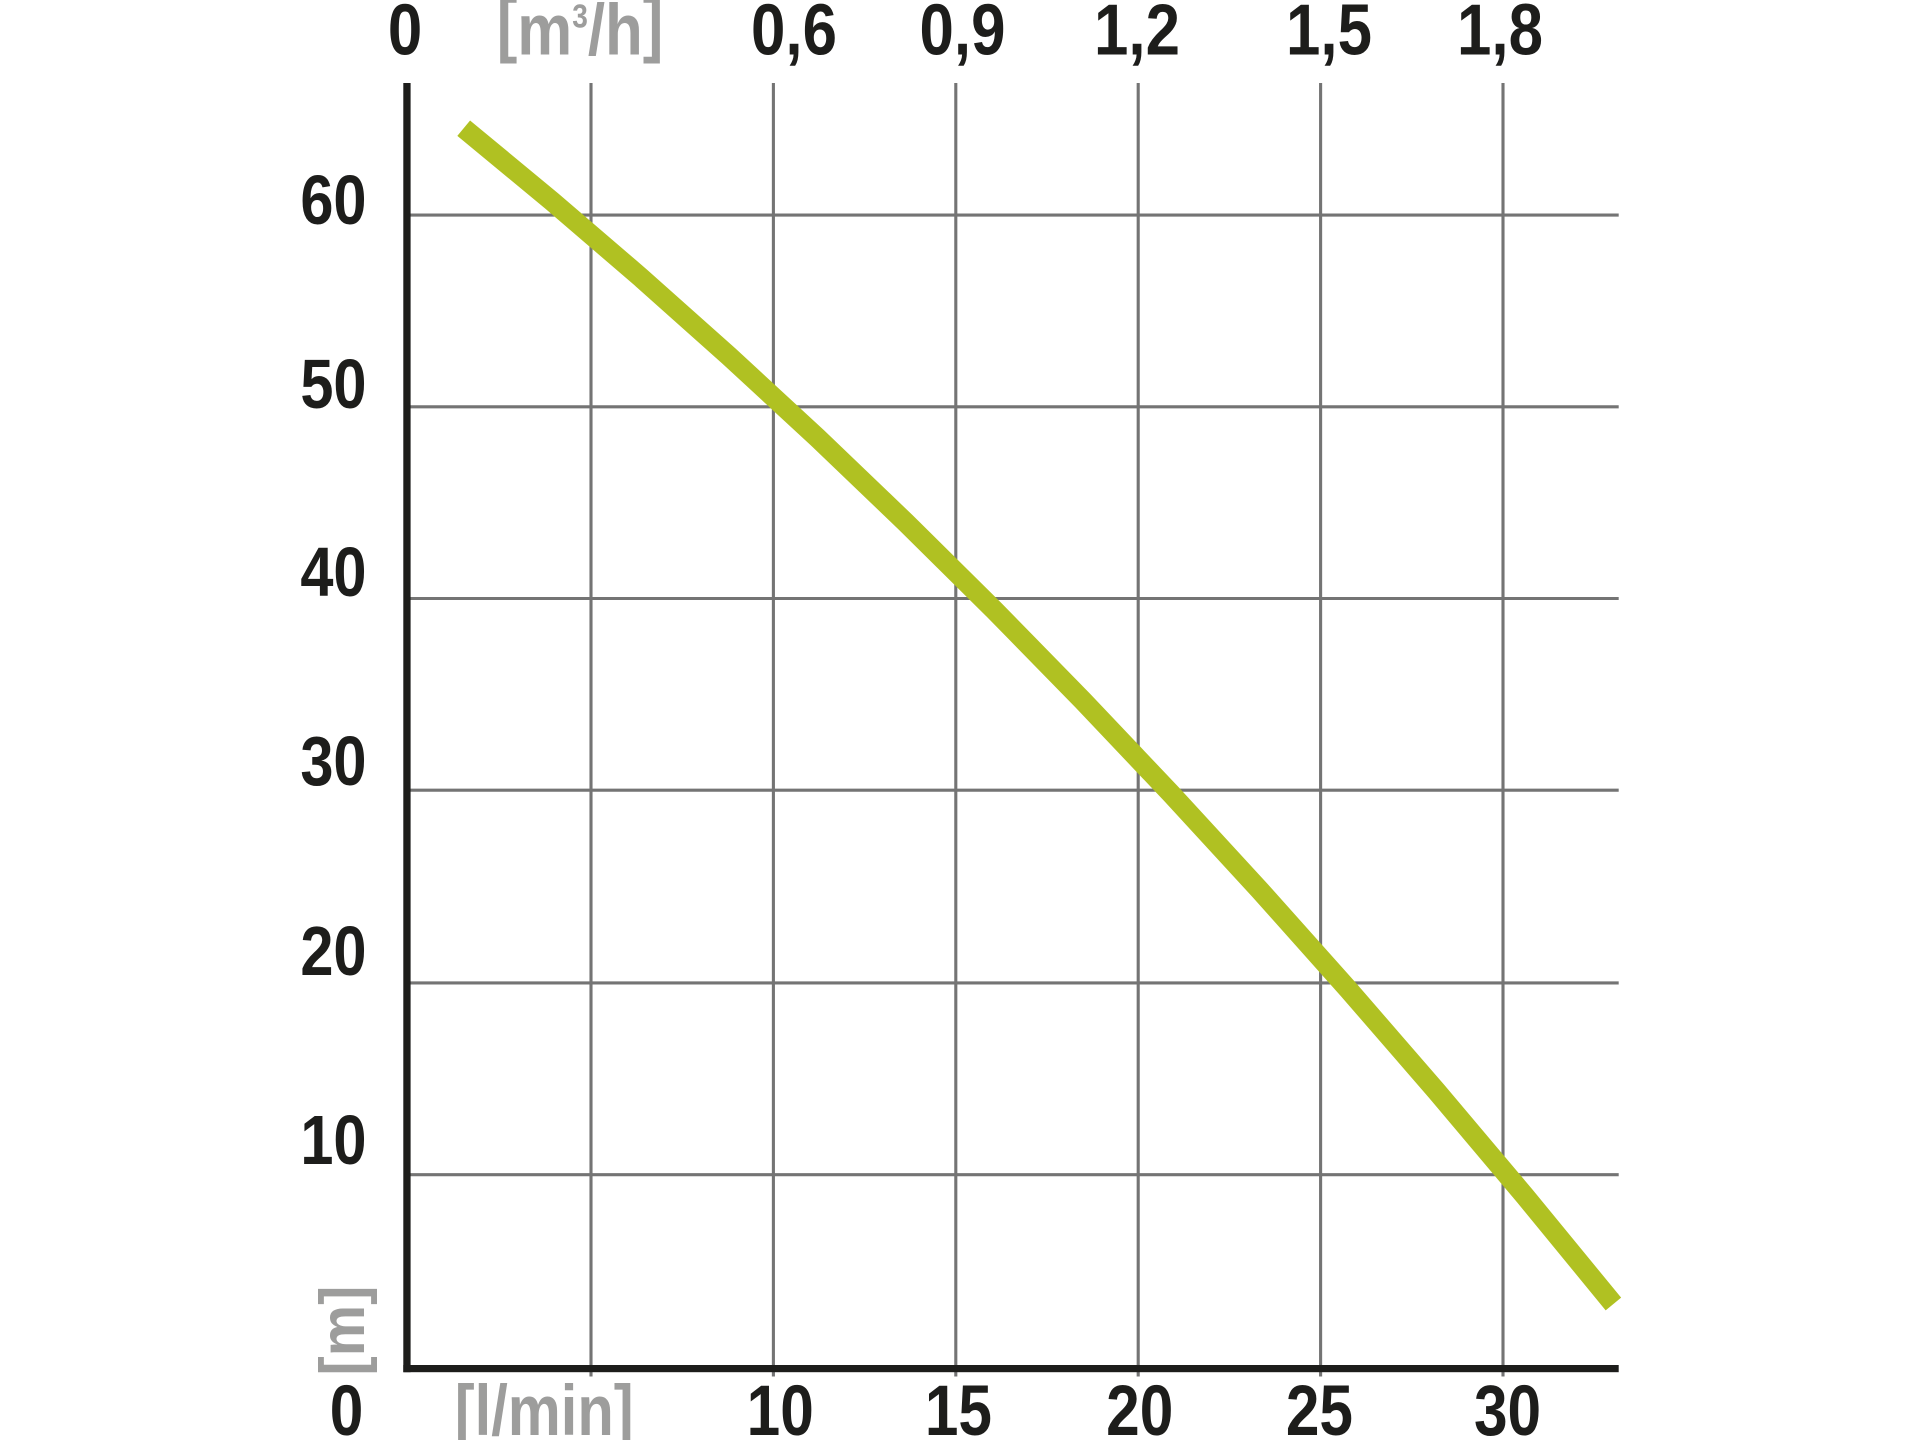  I want to click on svg-text: 25, so click(1319, 1405).